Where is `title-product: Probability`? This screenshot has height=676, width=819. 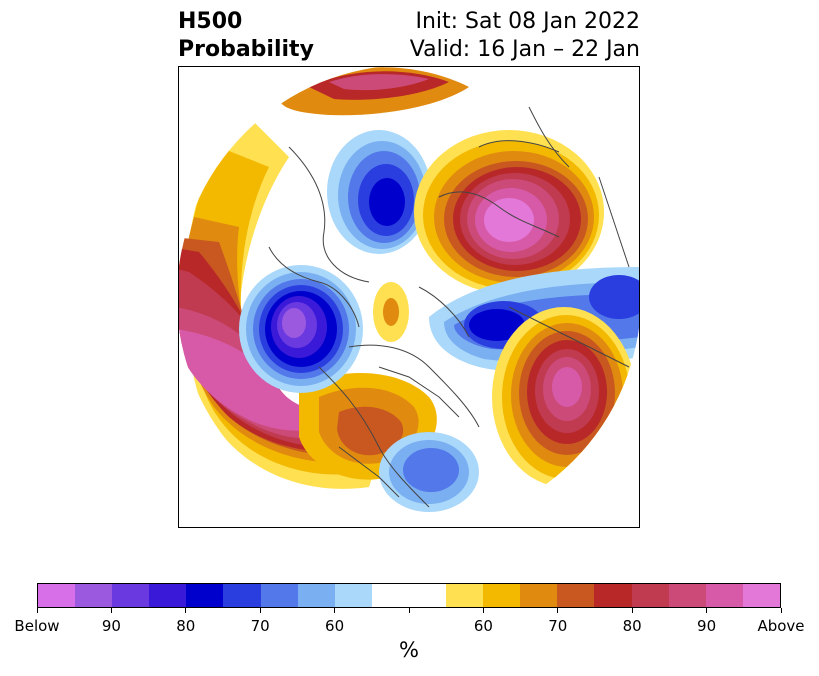 title-product: Probability is located at coordinates (246, 49).